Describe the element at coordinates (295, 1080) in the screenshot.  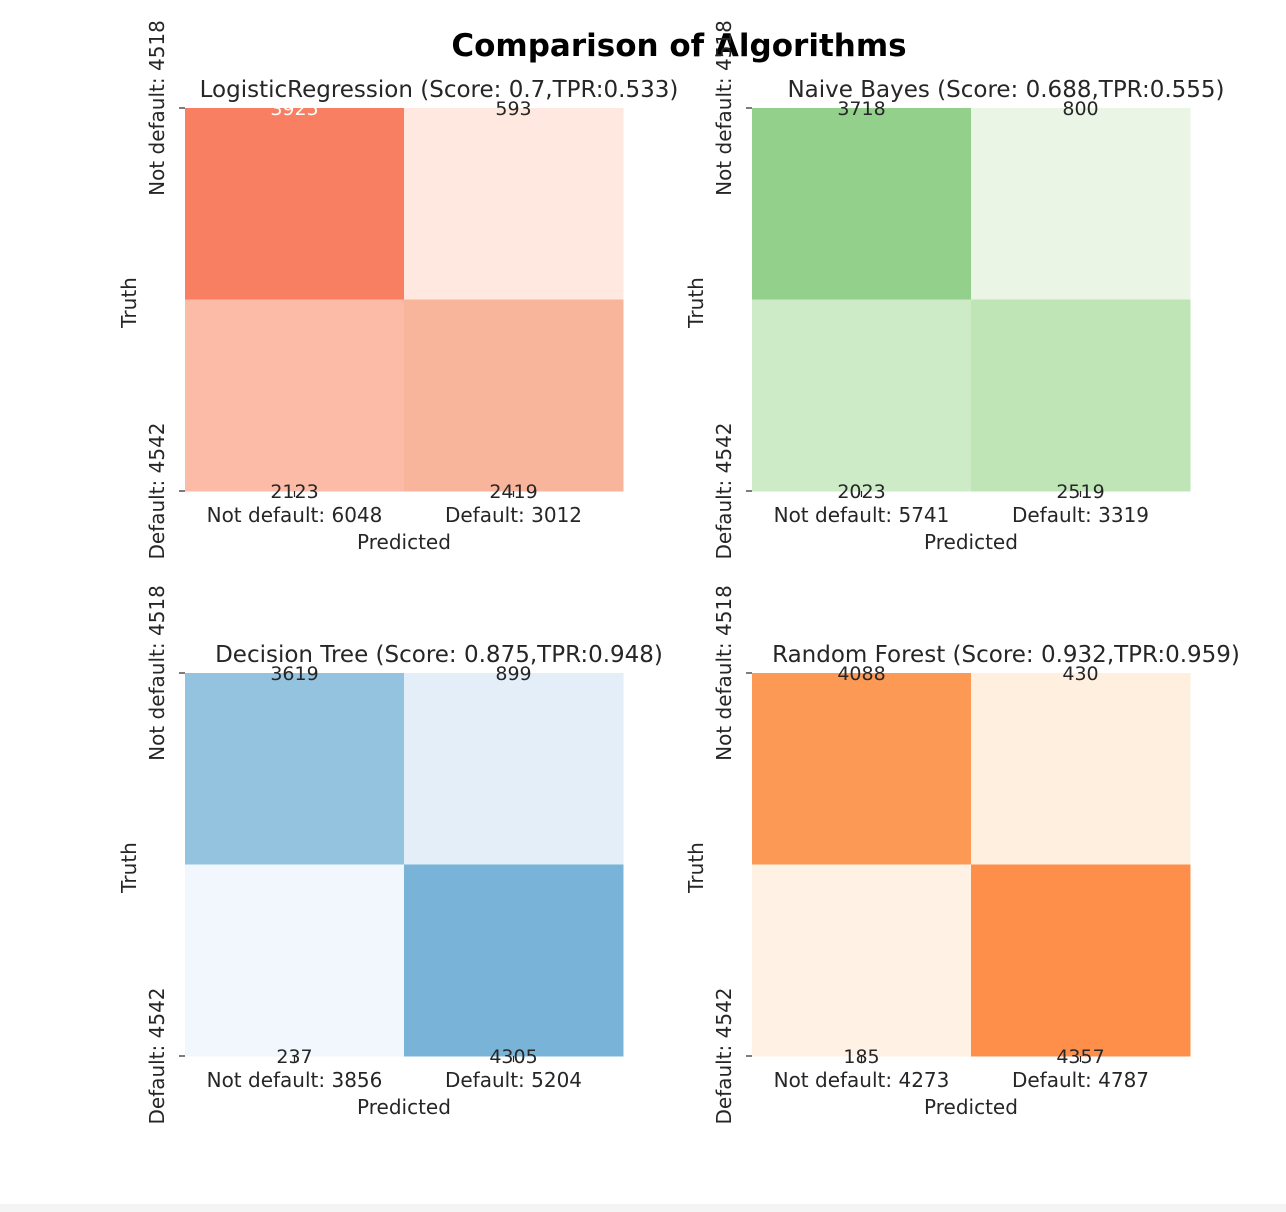
I see `x-tick-label-0: Not default: 3856` at that location.